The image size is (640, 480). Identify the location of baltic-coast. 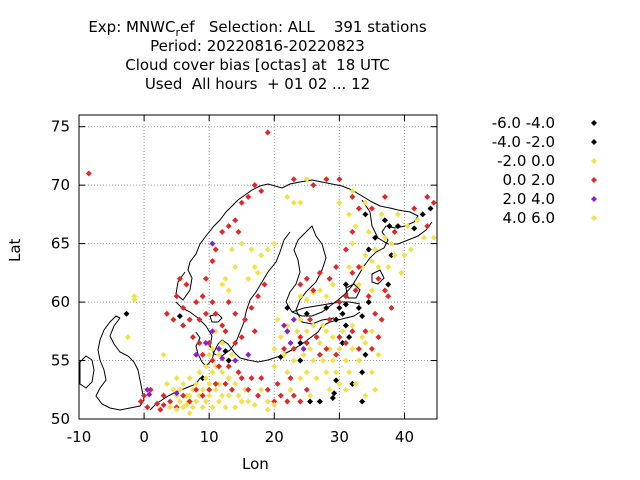
(314, 336).